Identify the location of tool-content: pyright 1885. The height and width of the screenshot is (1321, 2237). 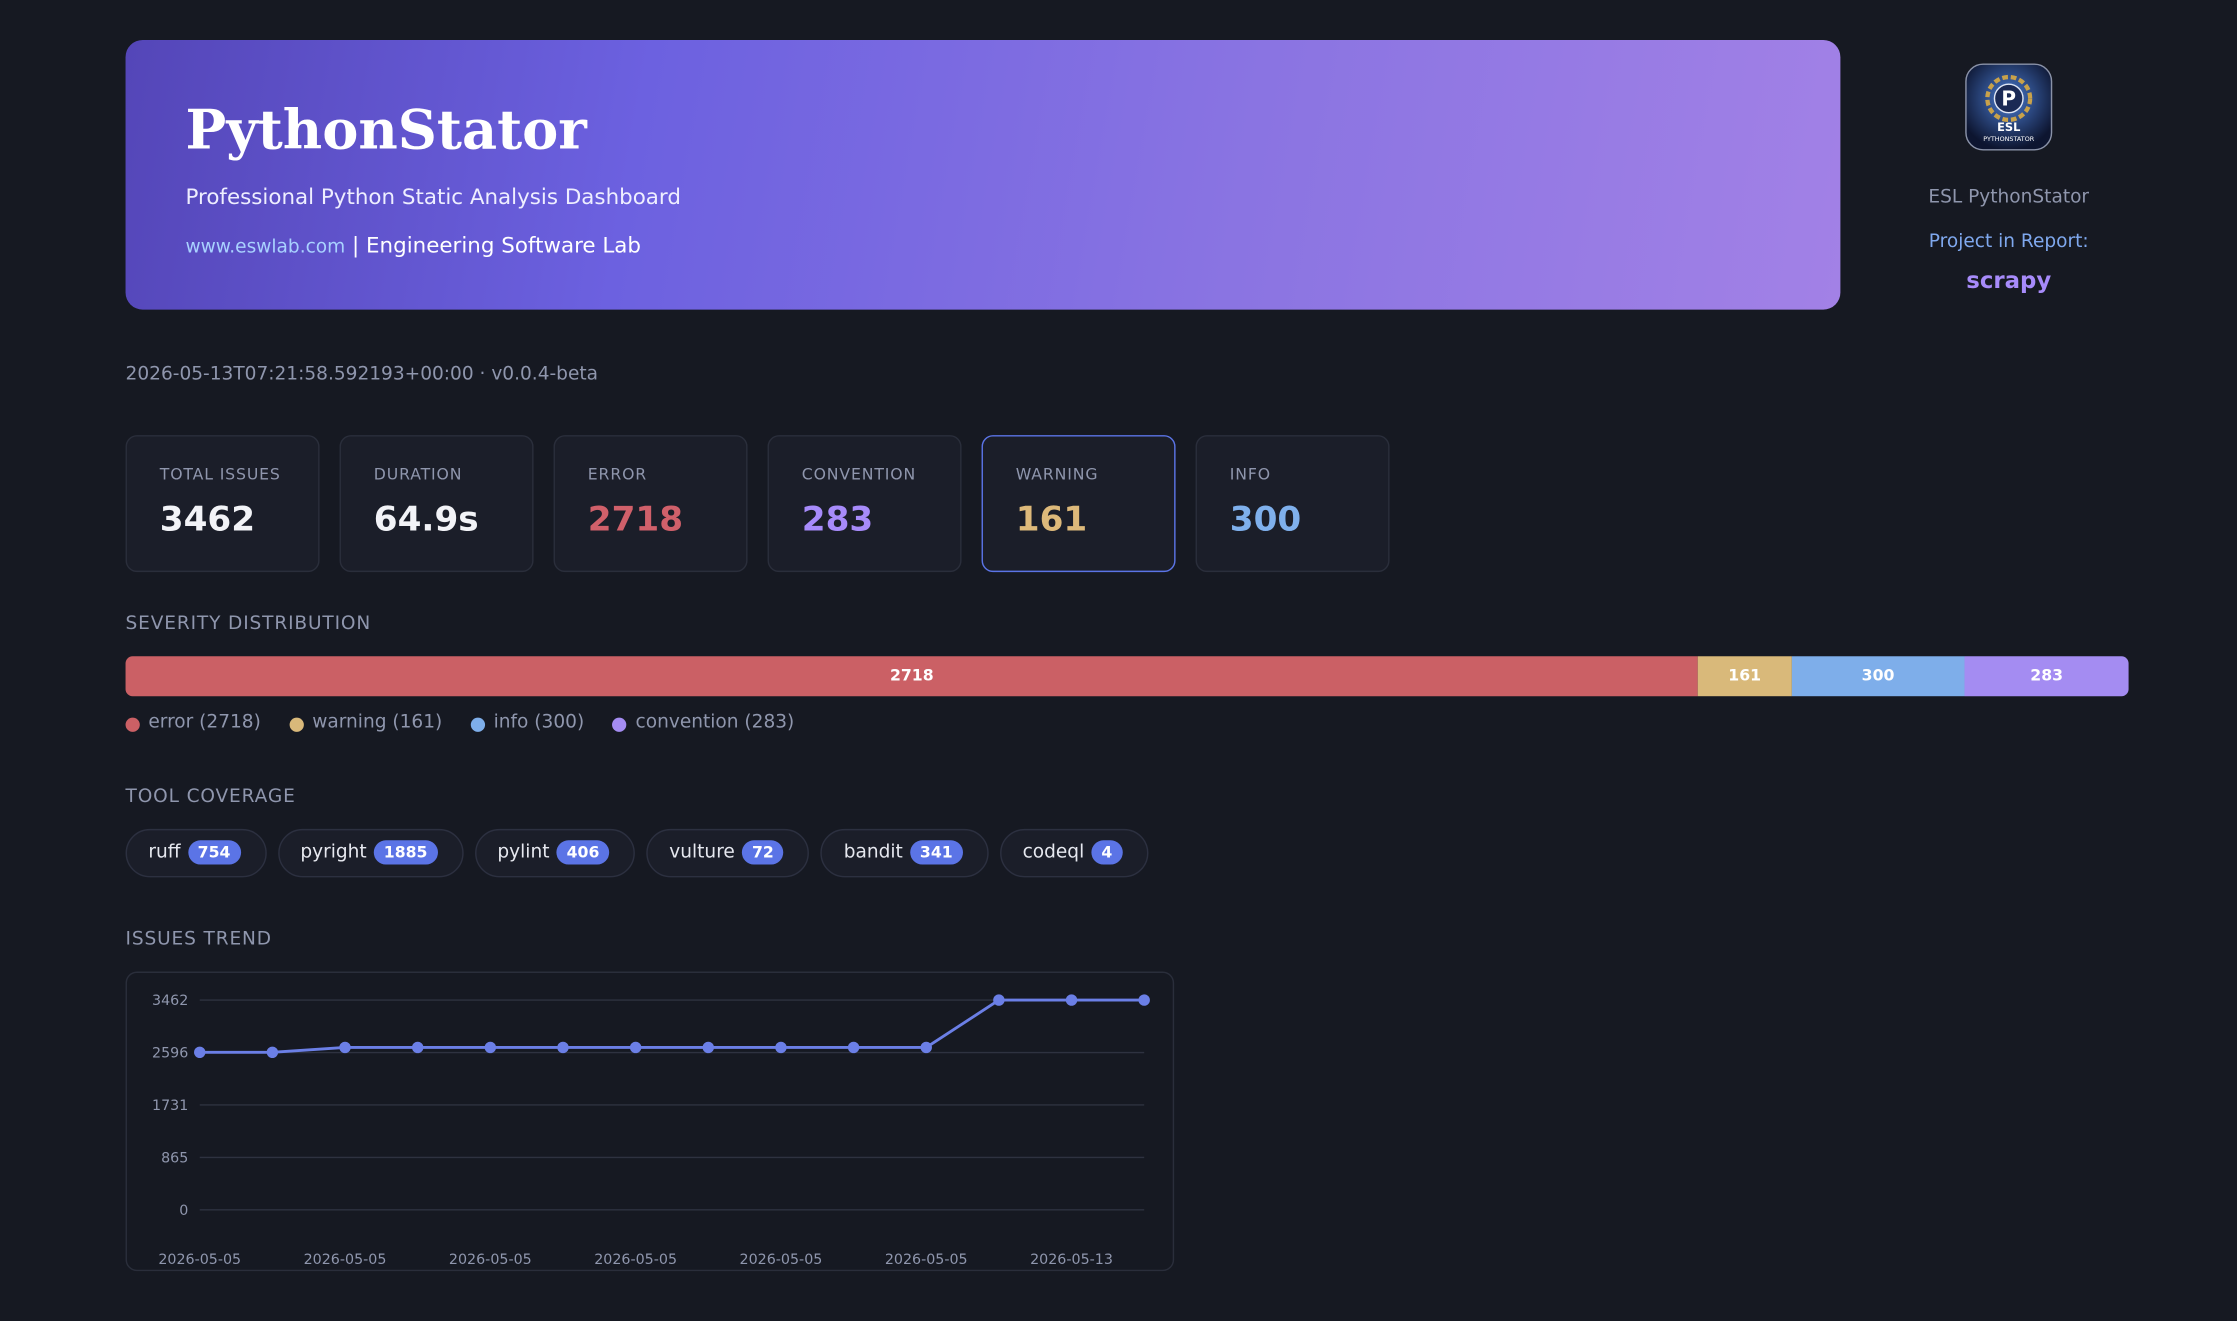
(369, 852).